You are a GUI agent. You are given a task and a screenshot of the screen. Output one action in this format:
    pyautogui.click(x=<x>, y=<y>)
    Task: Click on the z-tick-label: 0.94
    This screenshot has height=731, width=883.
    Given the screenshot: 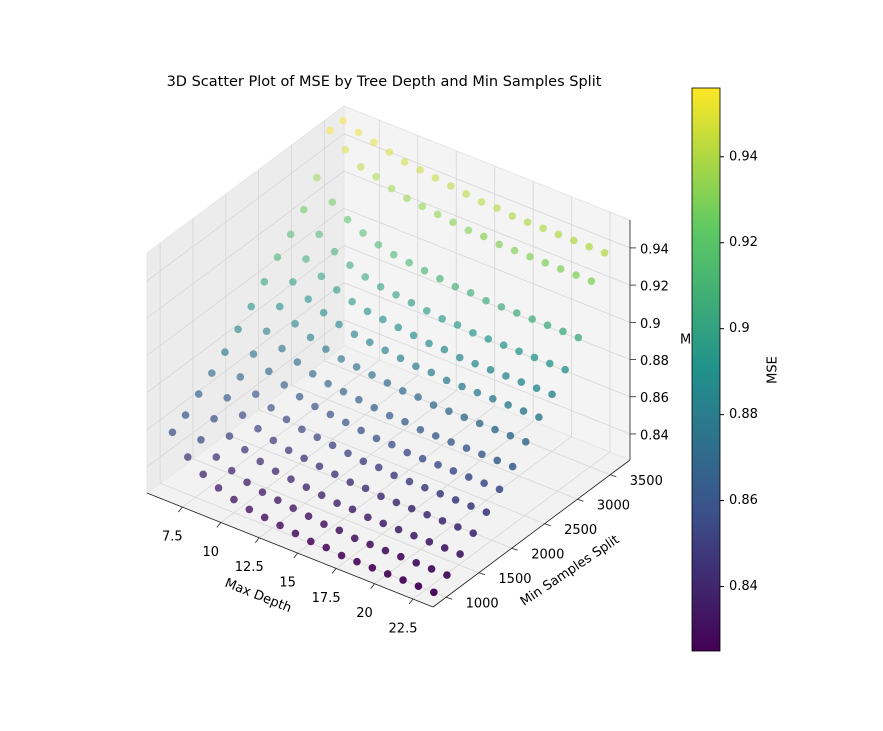 What is the action you would take?
    pyautogui.click(x=654, y=249)
    